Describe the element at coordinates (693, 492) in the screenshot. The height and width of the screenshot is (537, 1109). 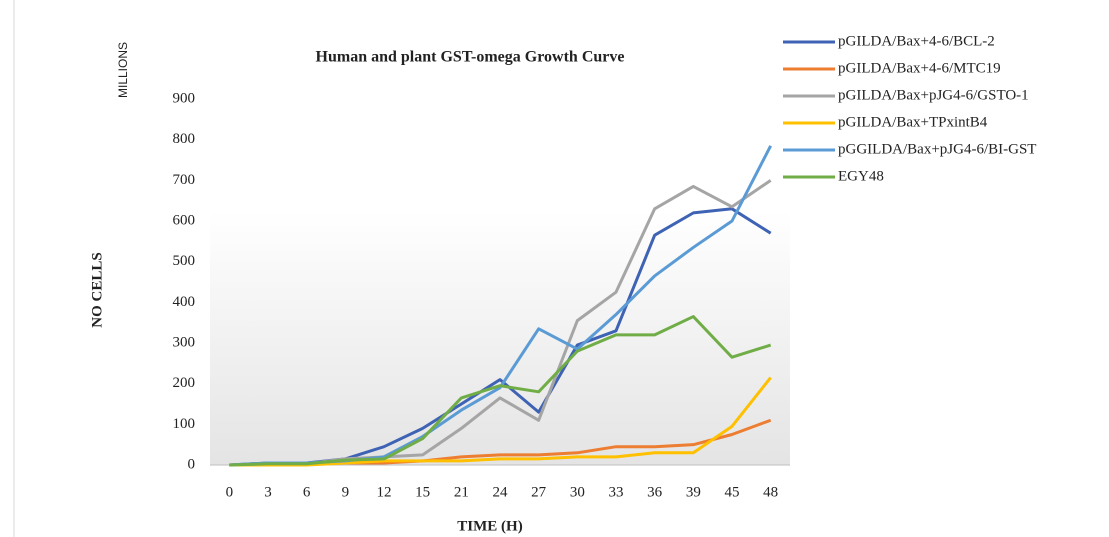
I see `x-tick-label: 39` at that location.